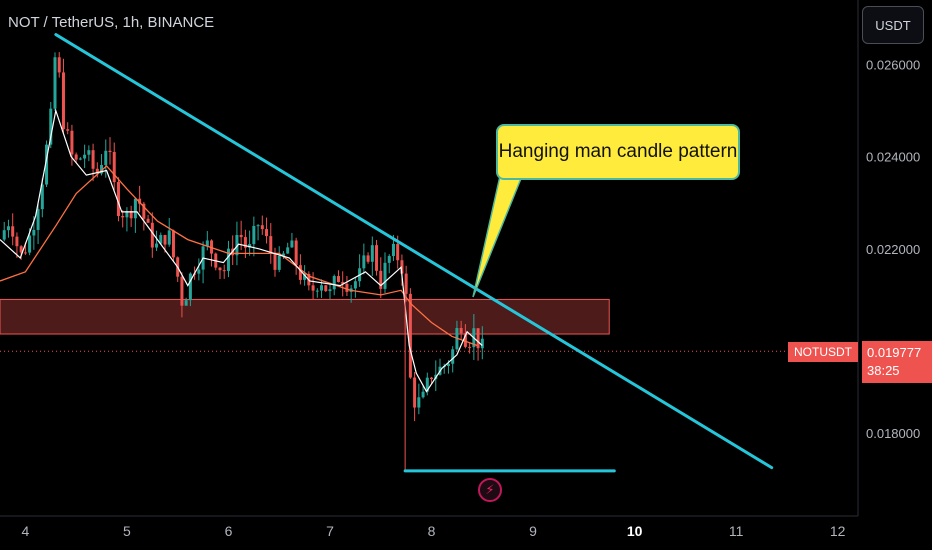  What do you see at coordinates (498, 236) in the screenshot?
I see `callout-pointer` at bounding box center [498, 236].